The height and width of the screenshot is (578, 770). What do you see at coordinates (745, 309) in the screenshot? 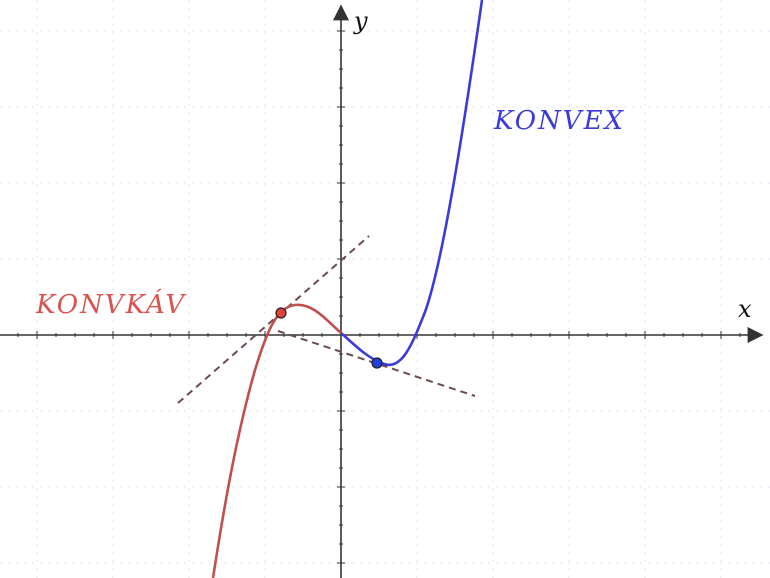
I see `x-axis-label: x` at bounding box center [745, 309].